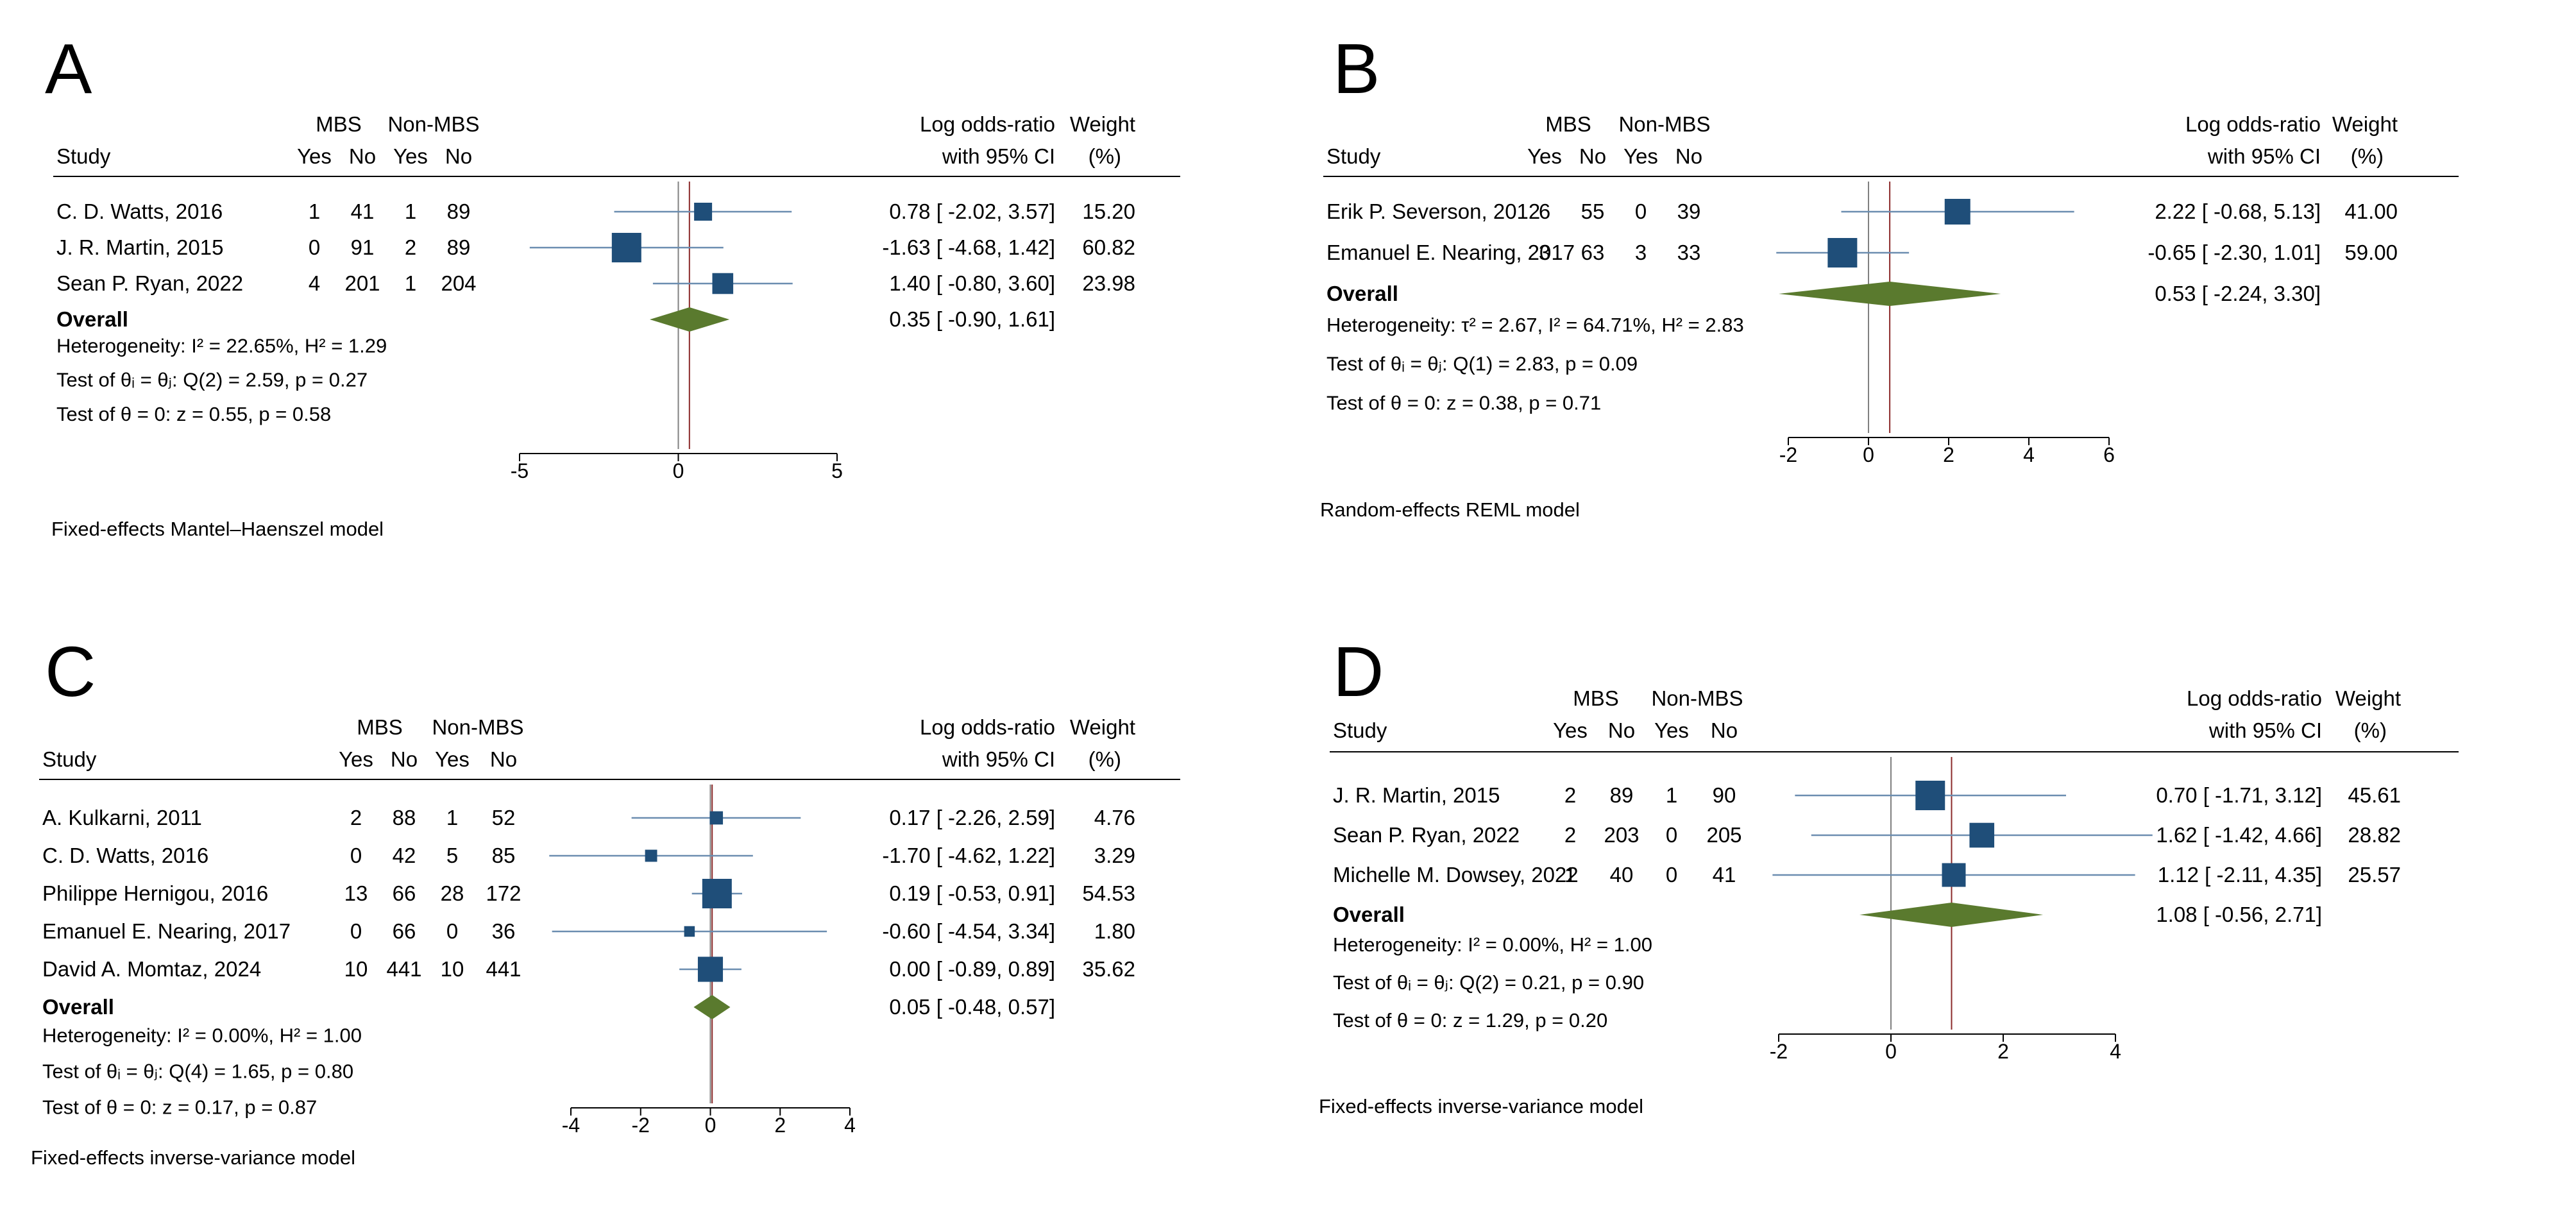 Image resolution: width=2576 pixels, height=1206 pixels. What do you see at coordinates (1544, 252) in the screenshot?
I see `mbs-yes-count: 3` at bounding box center [1544, 252].